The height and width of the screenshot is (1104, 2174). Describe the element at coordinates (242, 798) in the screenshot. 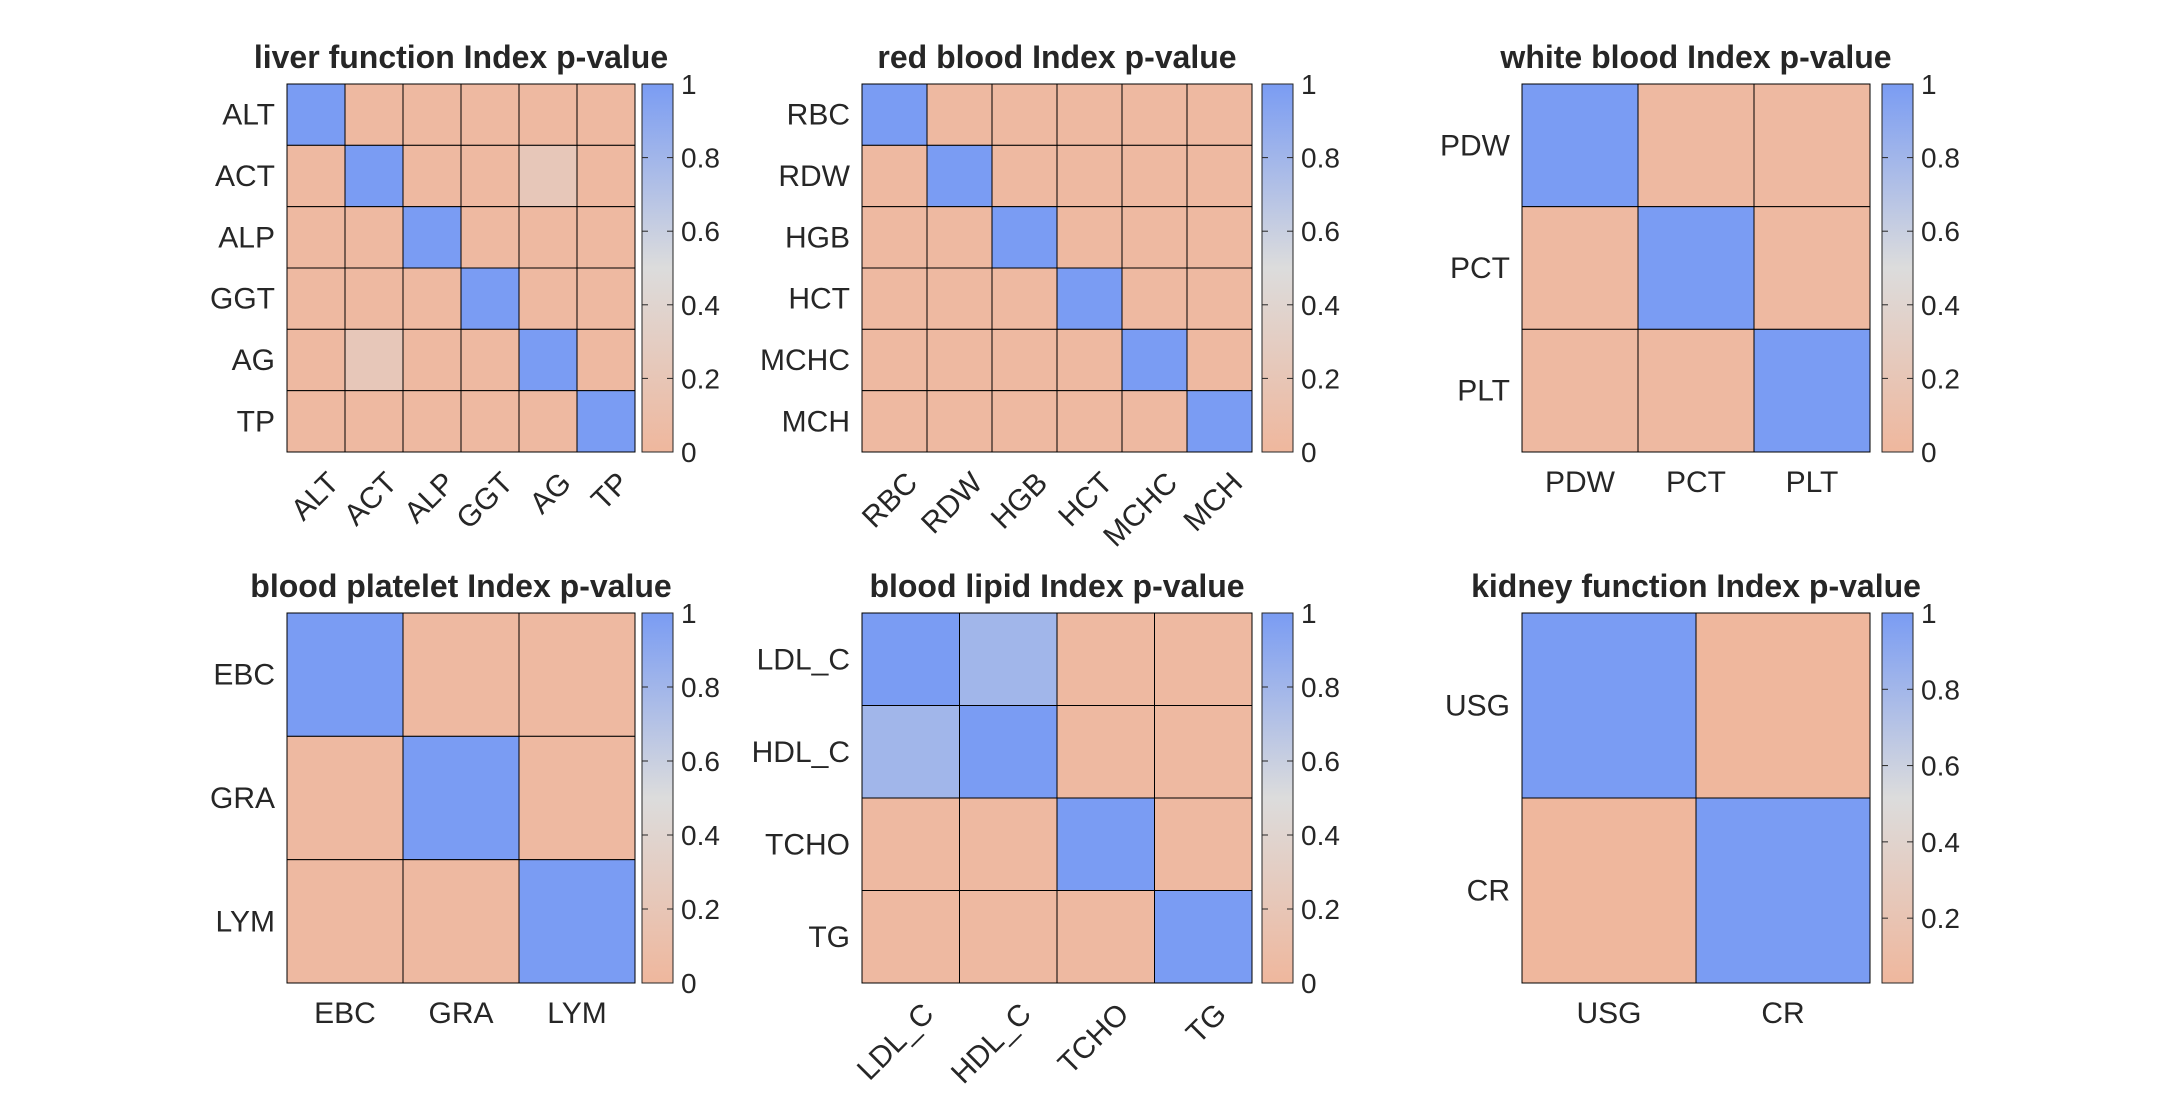

I see `y-tick-label: GRA` at that location.